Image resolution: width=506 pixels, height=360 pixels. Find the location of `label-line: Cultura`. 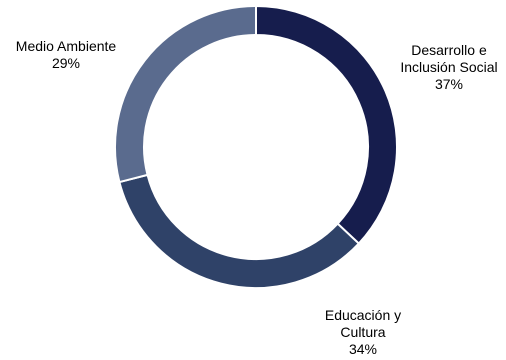

label-line: Cultura is located at coordinates (363, 332).